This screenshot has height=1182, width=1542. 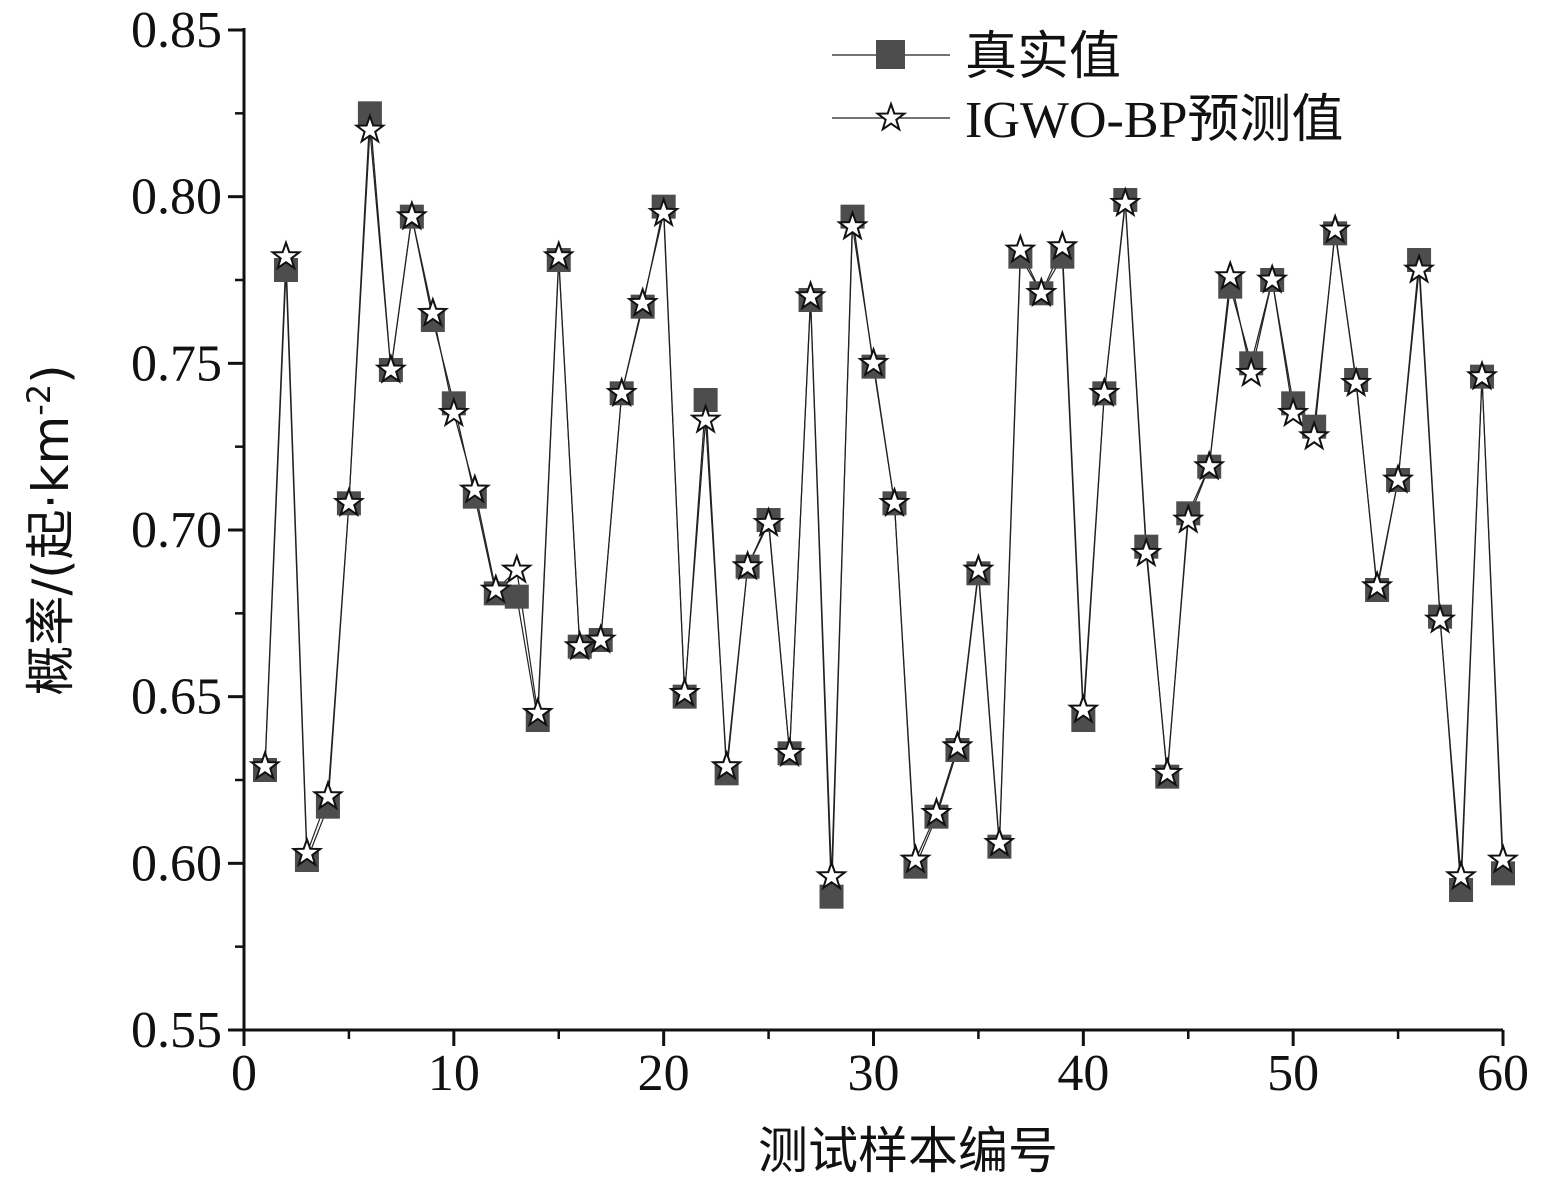 What do you see at coordinates (1293, 1073) in the screenshot?
I see `x-tick-label: 50` at bounding box center [1293, 1073].